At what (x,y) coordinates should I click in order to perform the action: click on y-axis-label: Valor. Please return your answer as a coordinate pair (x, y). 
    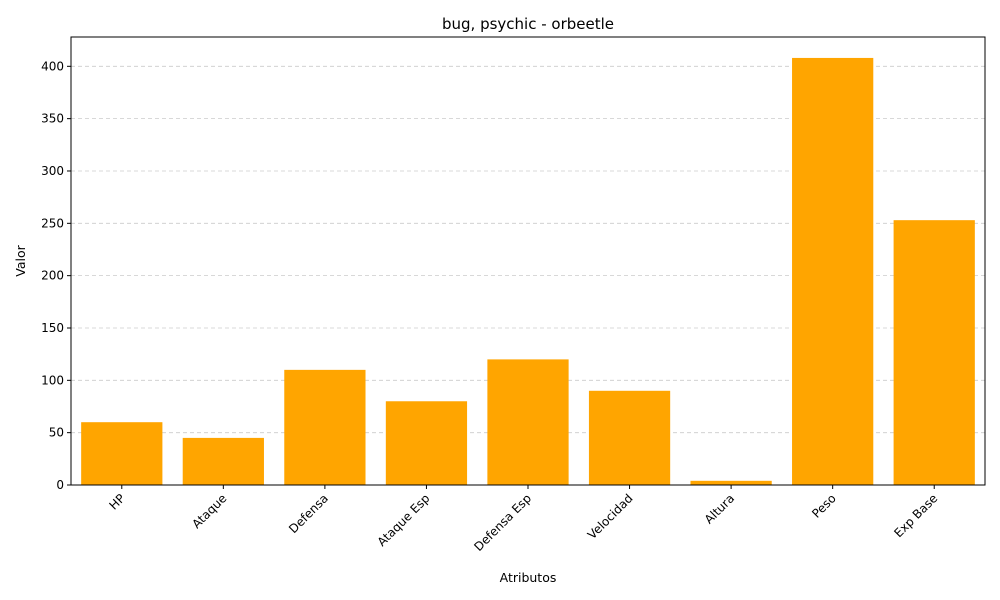
    Looking at the image, I should click on (20, 260).